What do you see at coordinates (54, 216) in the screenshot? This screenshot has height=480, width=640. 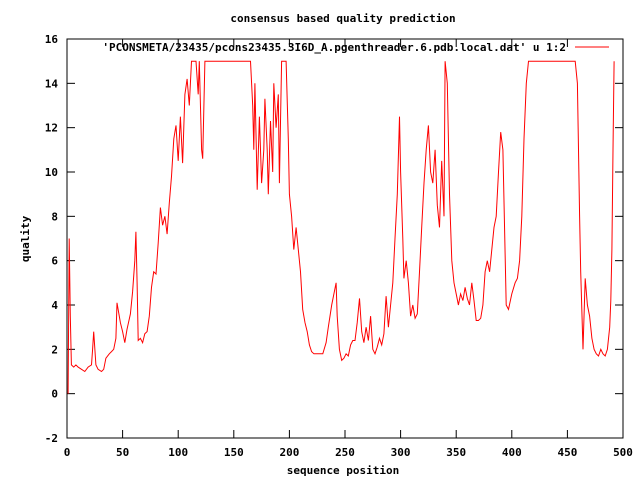 I see `y-tick-label: 8` at bounding box center [54, 216].